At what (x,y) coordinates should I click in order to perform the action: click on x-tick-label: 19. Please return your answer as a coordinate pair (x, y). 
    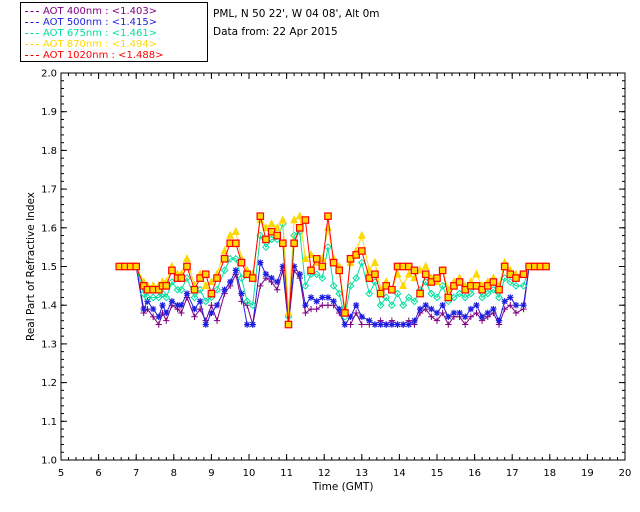
    Looking at the image, I should click on (587, 473).